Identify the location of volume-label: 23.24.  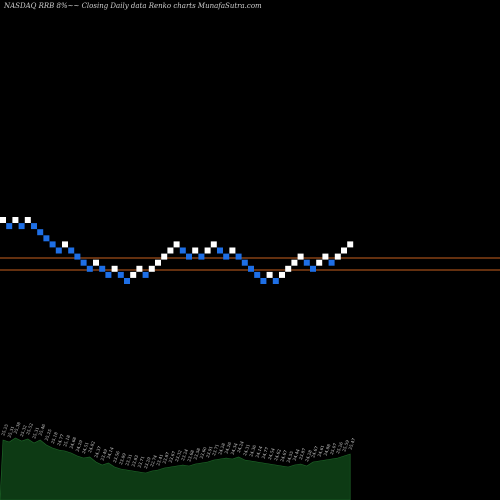
(184, 454).